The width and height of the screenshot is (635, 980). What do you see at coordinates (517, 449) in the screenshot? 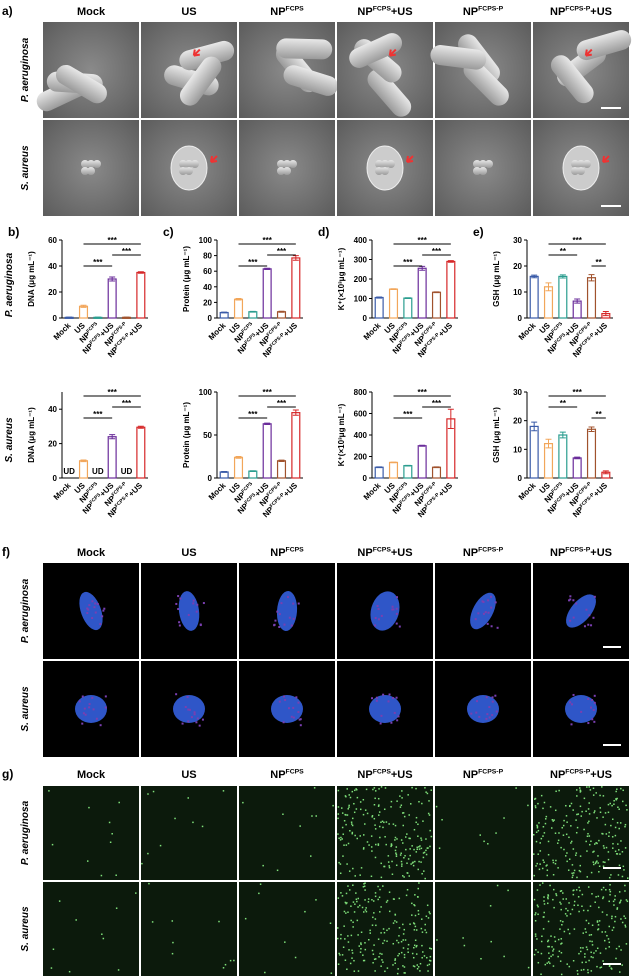
I see `y-tick-label: 10` at bounding box center [517, 449].